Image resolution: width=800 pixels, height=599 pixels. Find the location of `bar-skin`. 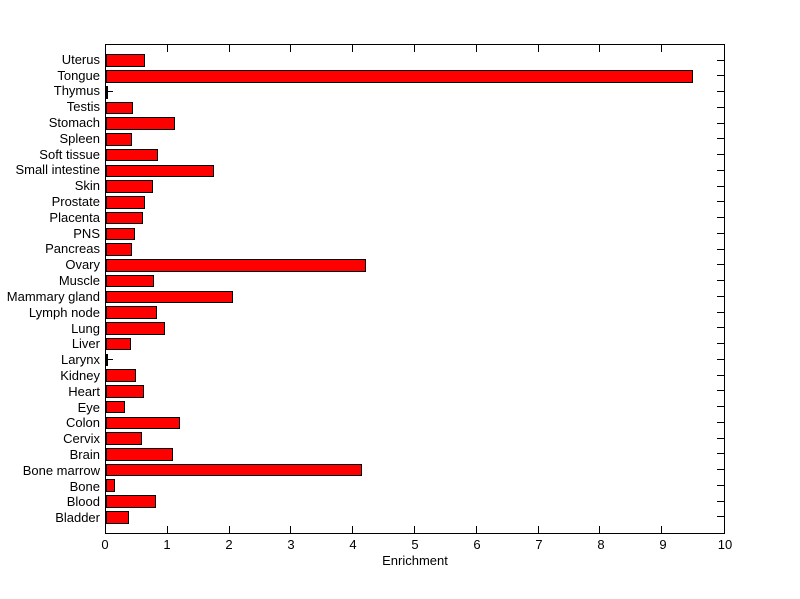

bar-skin is located at coordinates (129, 186).